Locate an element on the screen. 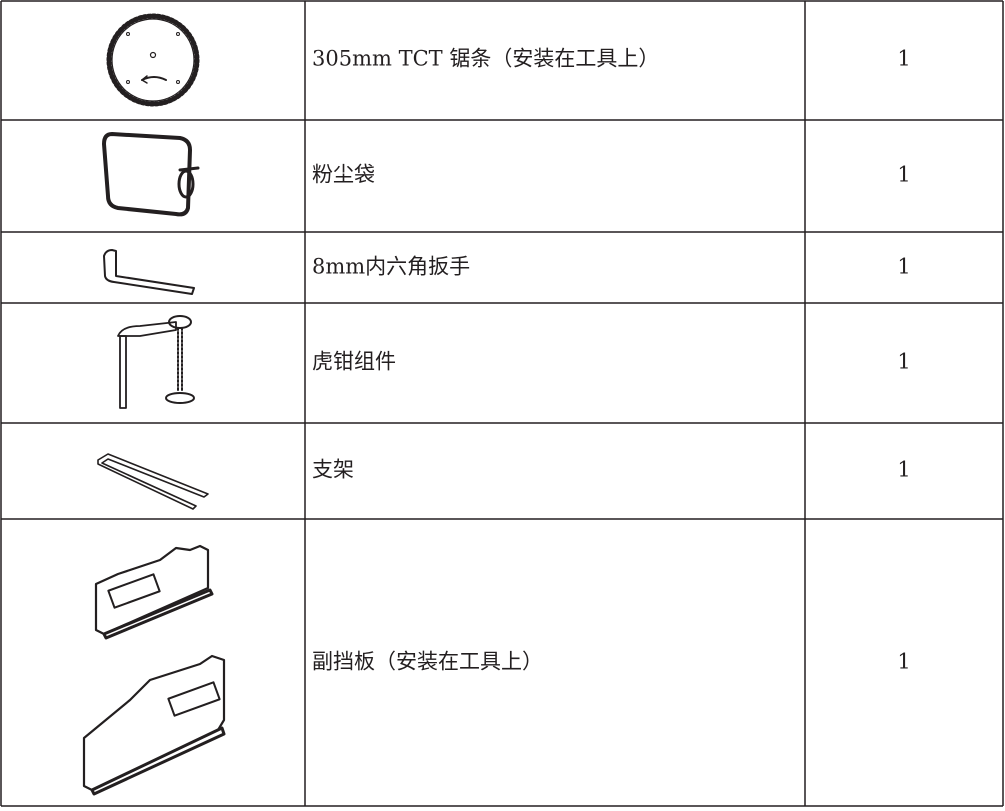  stand-icon is located at coordinates (153, 481).